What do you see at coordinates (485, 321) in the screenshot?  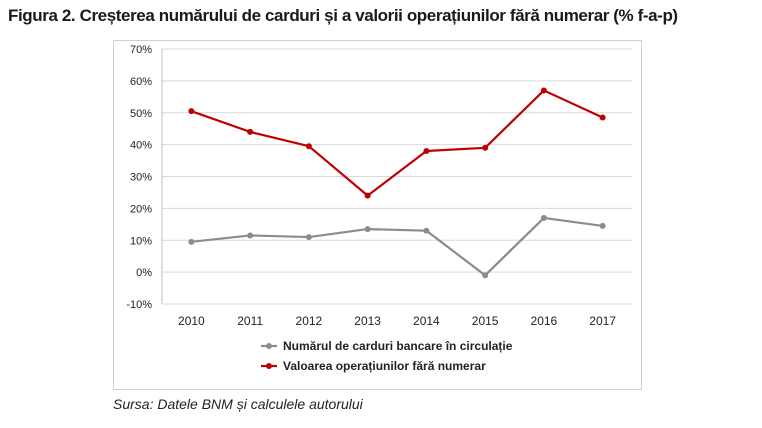 I see `x-tick-label: 2015` at bounding box center [485, 321].